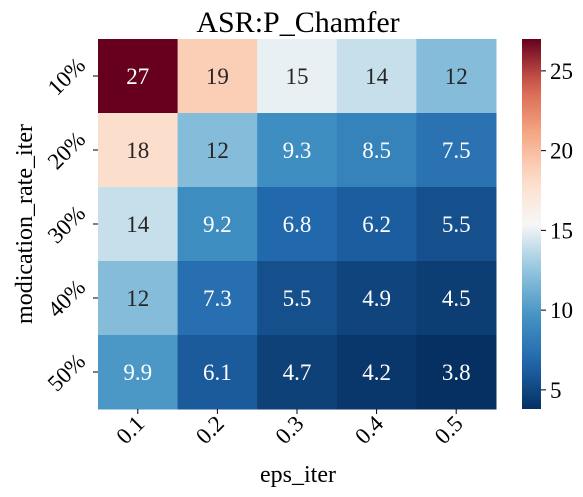 This screenshot has width=583, height=497. I want to click on y-tick-label: 30%, so click(66, 224).